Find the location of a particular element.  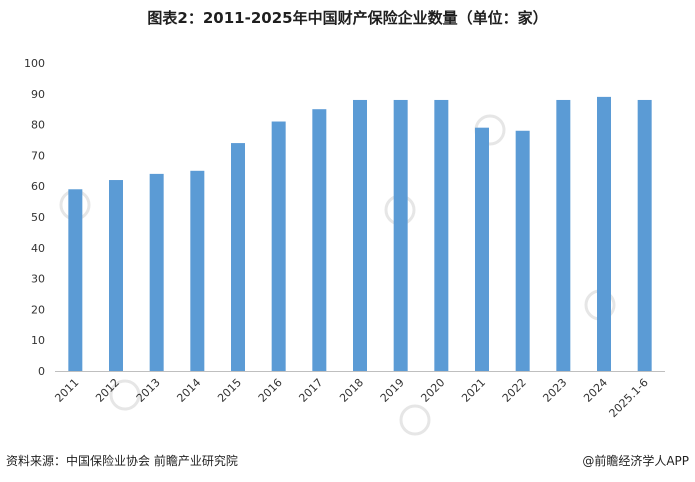

x-tick-label: 2021 is located at coordinates (473, 390).